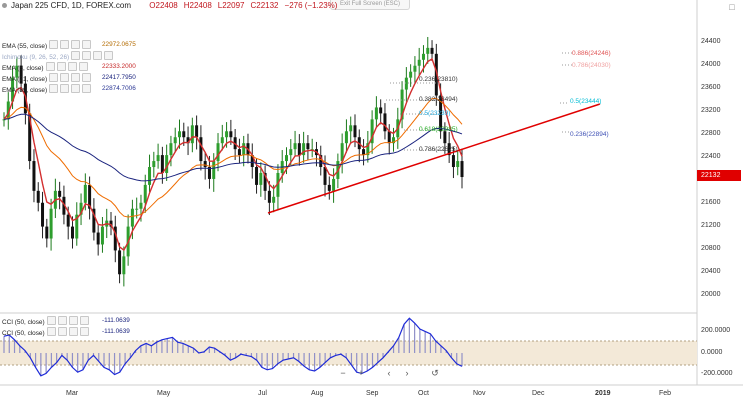 This screenshot has width=743, height=404. Describe the element at coordinates (479, 101) in the screenshot. I see `fib-lines` at that location.